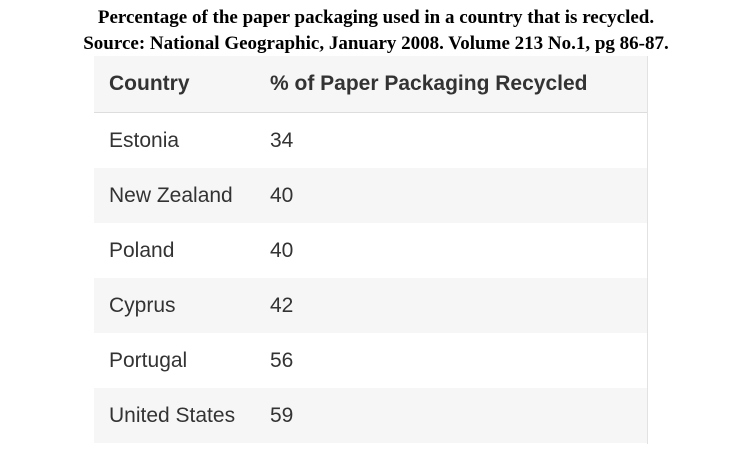  Describe the element at coordinates (148, 360) in the screenshot. I see `country-cell: Portugal` at that location.